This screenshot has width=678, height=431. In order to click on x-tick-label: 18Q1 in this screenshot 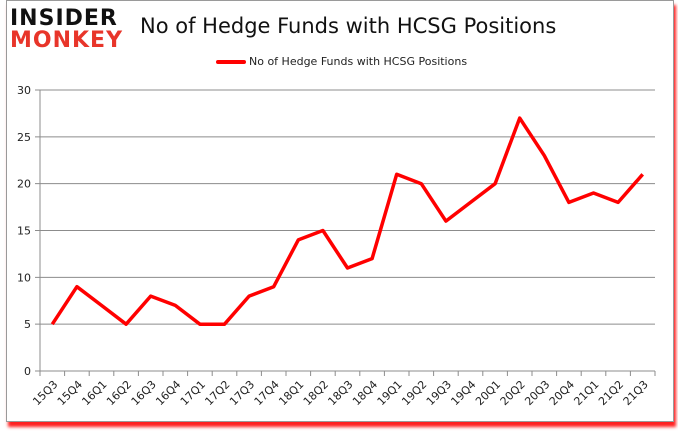, I will do `click(291, 393)`.